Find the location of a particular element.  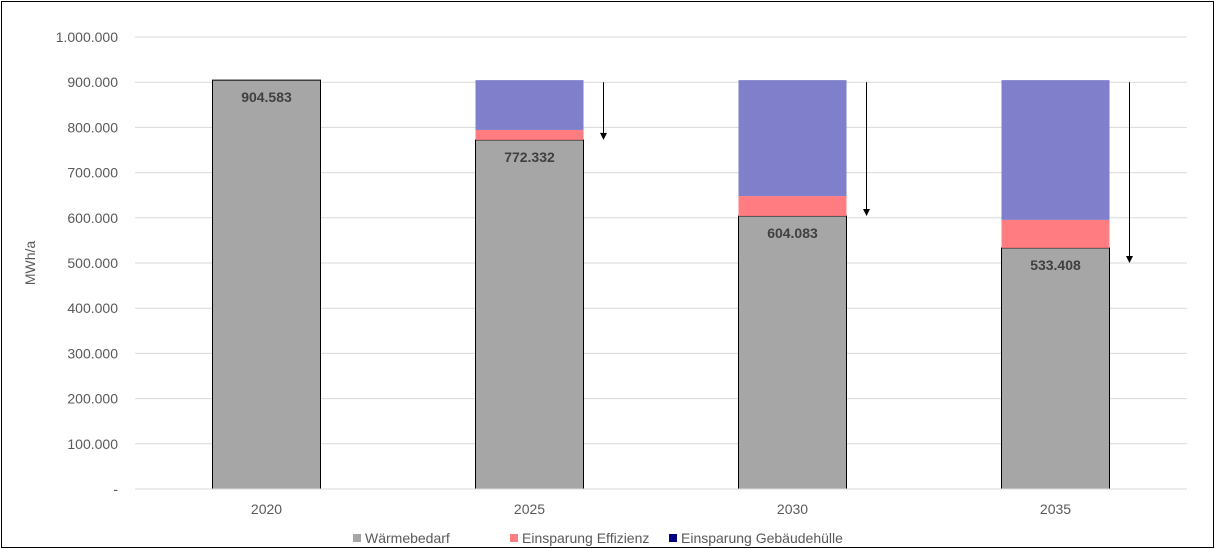

arrow-2025 is located at coordinates (603, 111).